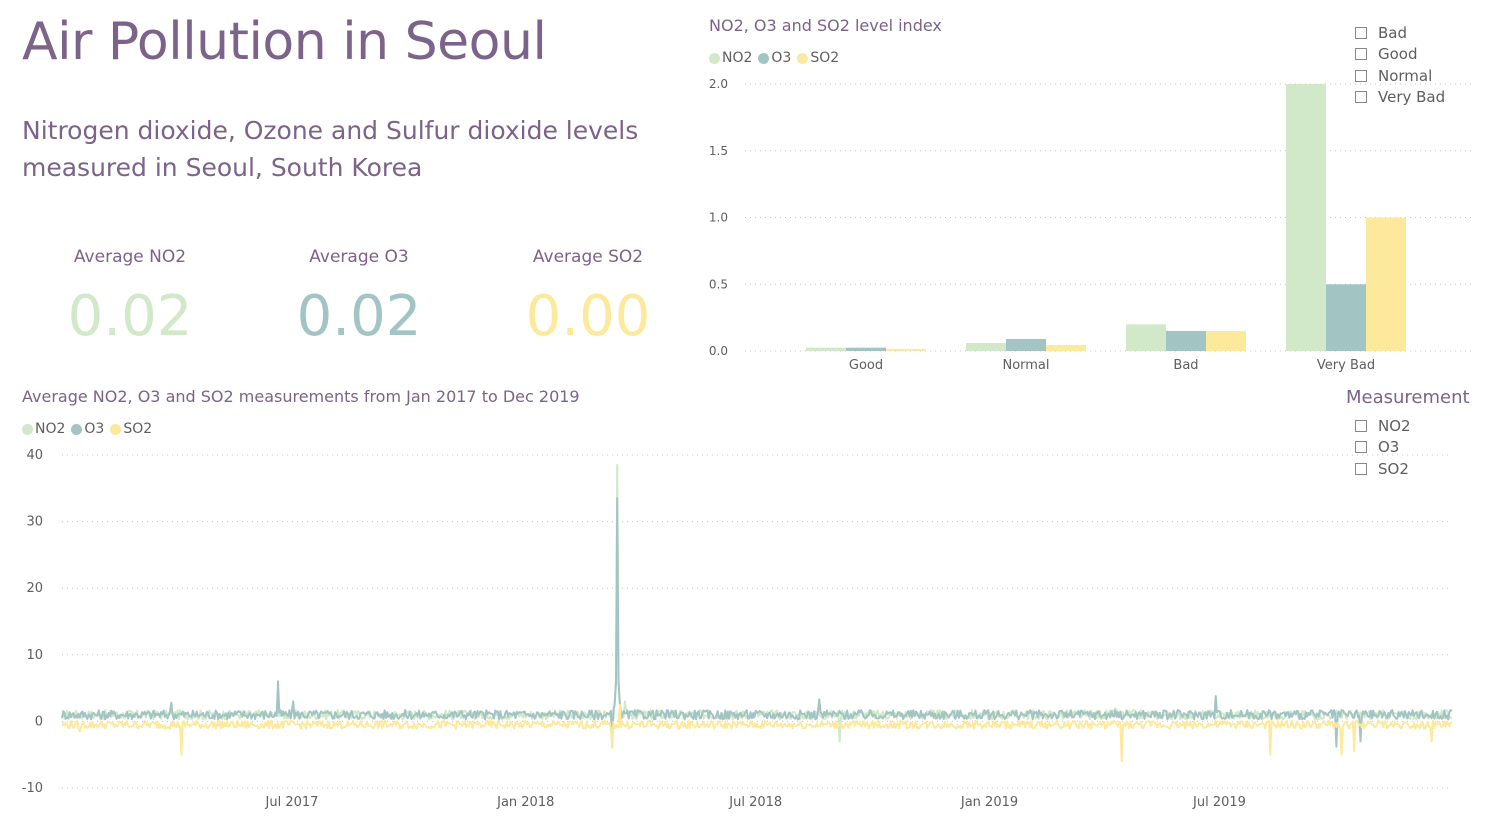  What do you see at coordinates (1219, 802) in the screenshot?
I see `line-x-tick-label: Jul 2019` at bounding box center [1219, 802].